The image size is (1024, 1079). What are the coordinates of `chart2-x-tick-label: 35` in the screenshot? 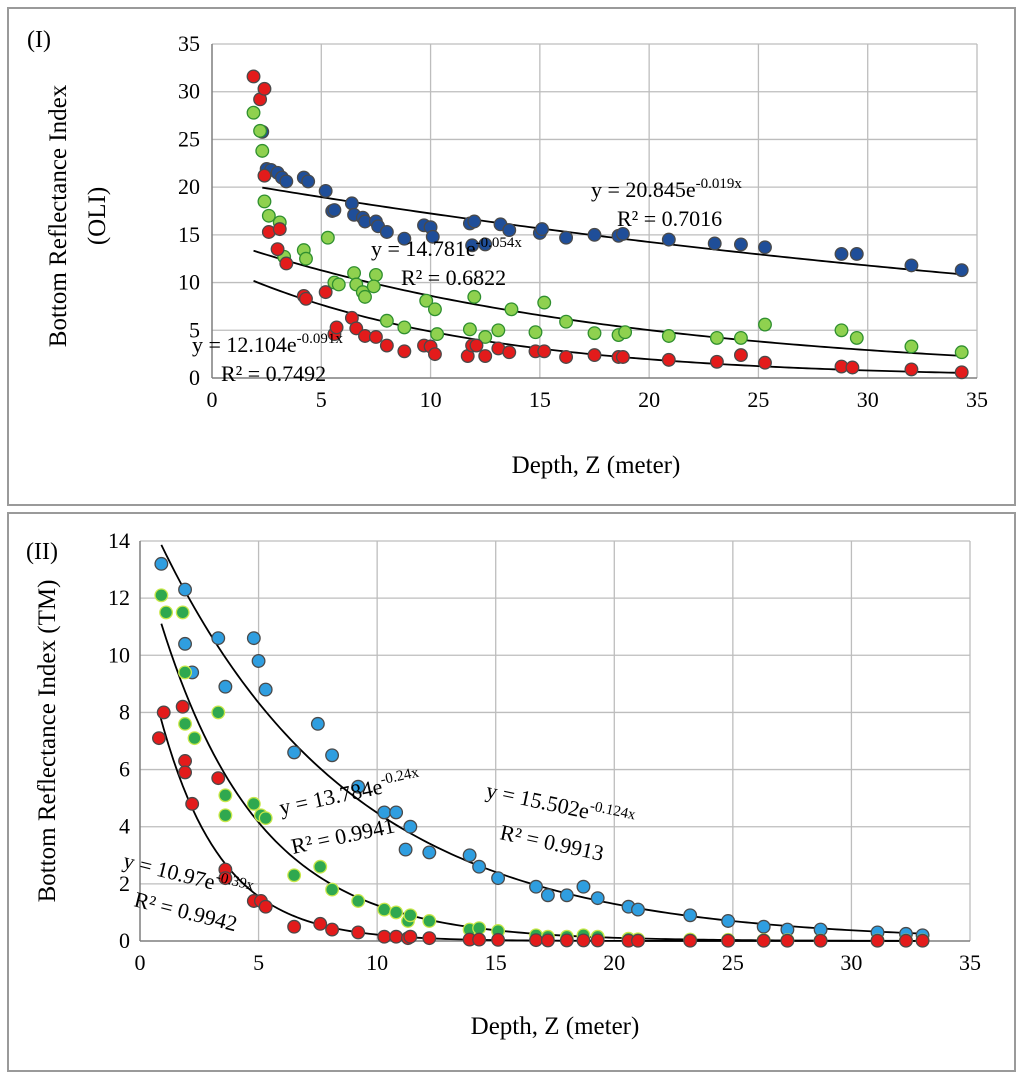 It's located at (970, 962).